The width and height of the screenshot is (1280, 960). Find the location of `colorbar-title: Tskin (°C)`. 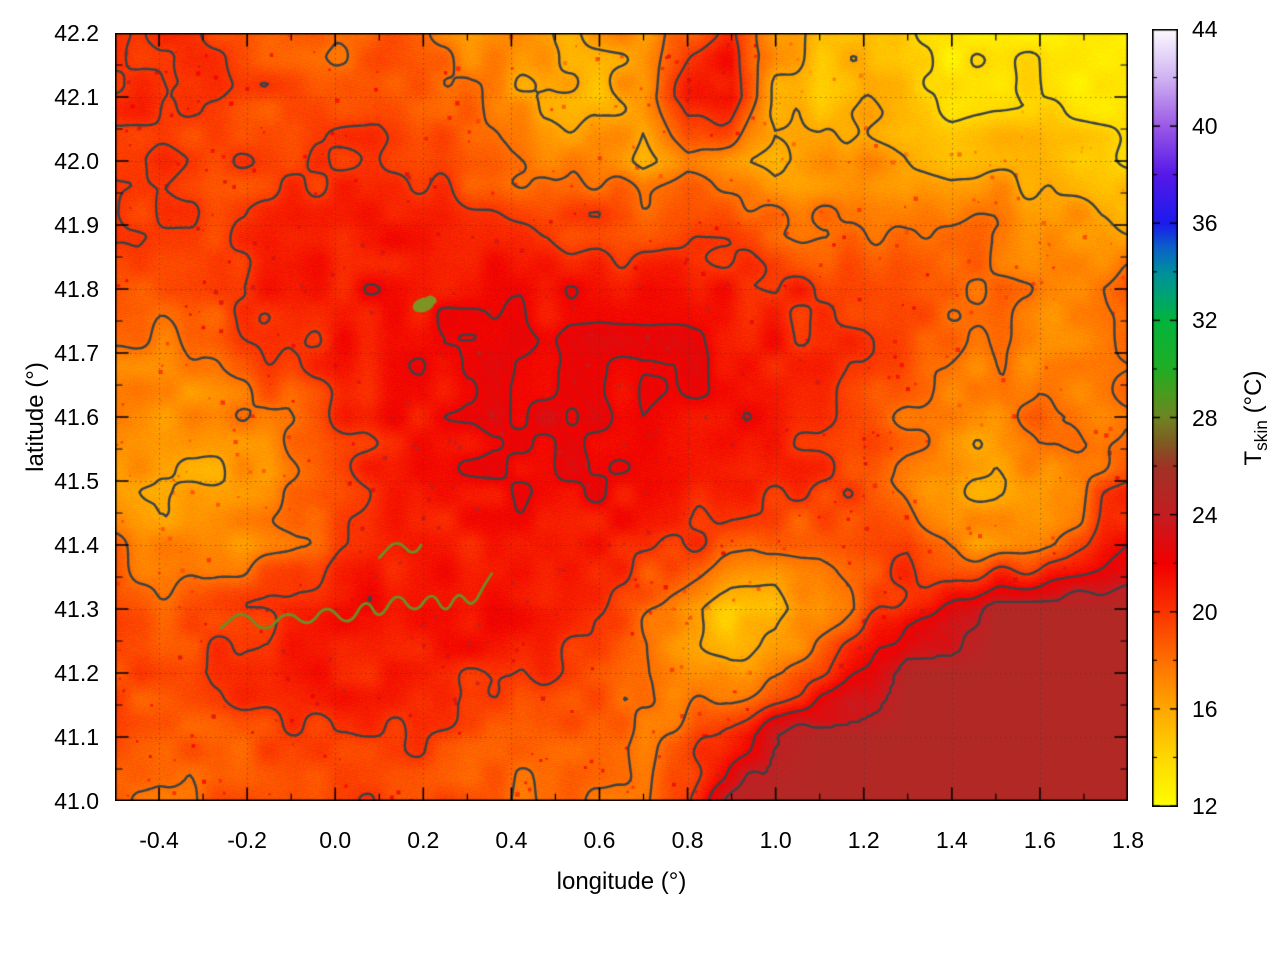

colorbar-title: Tskin (°C) is located at coordinates (1256, 418).